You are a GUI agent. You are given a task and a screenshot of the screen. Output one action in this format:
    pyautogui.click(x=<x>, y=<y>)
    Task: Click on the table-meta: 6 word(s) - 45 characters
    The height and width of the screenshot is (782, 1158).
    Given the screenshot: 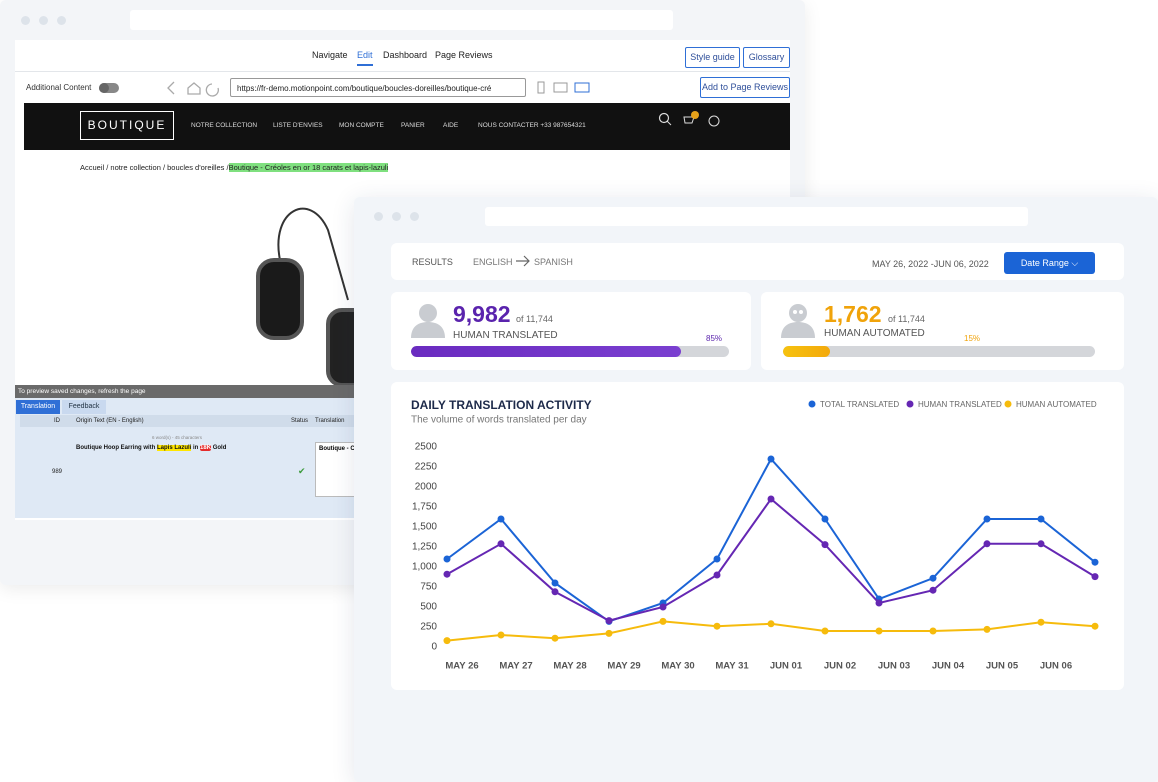 What is the action you would take?
    pyautogui.click(x=177, y=437)
    